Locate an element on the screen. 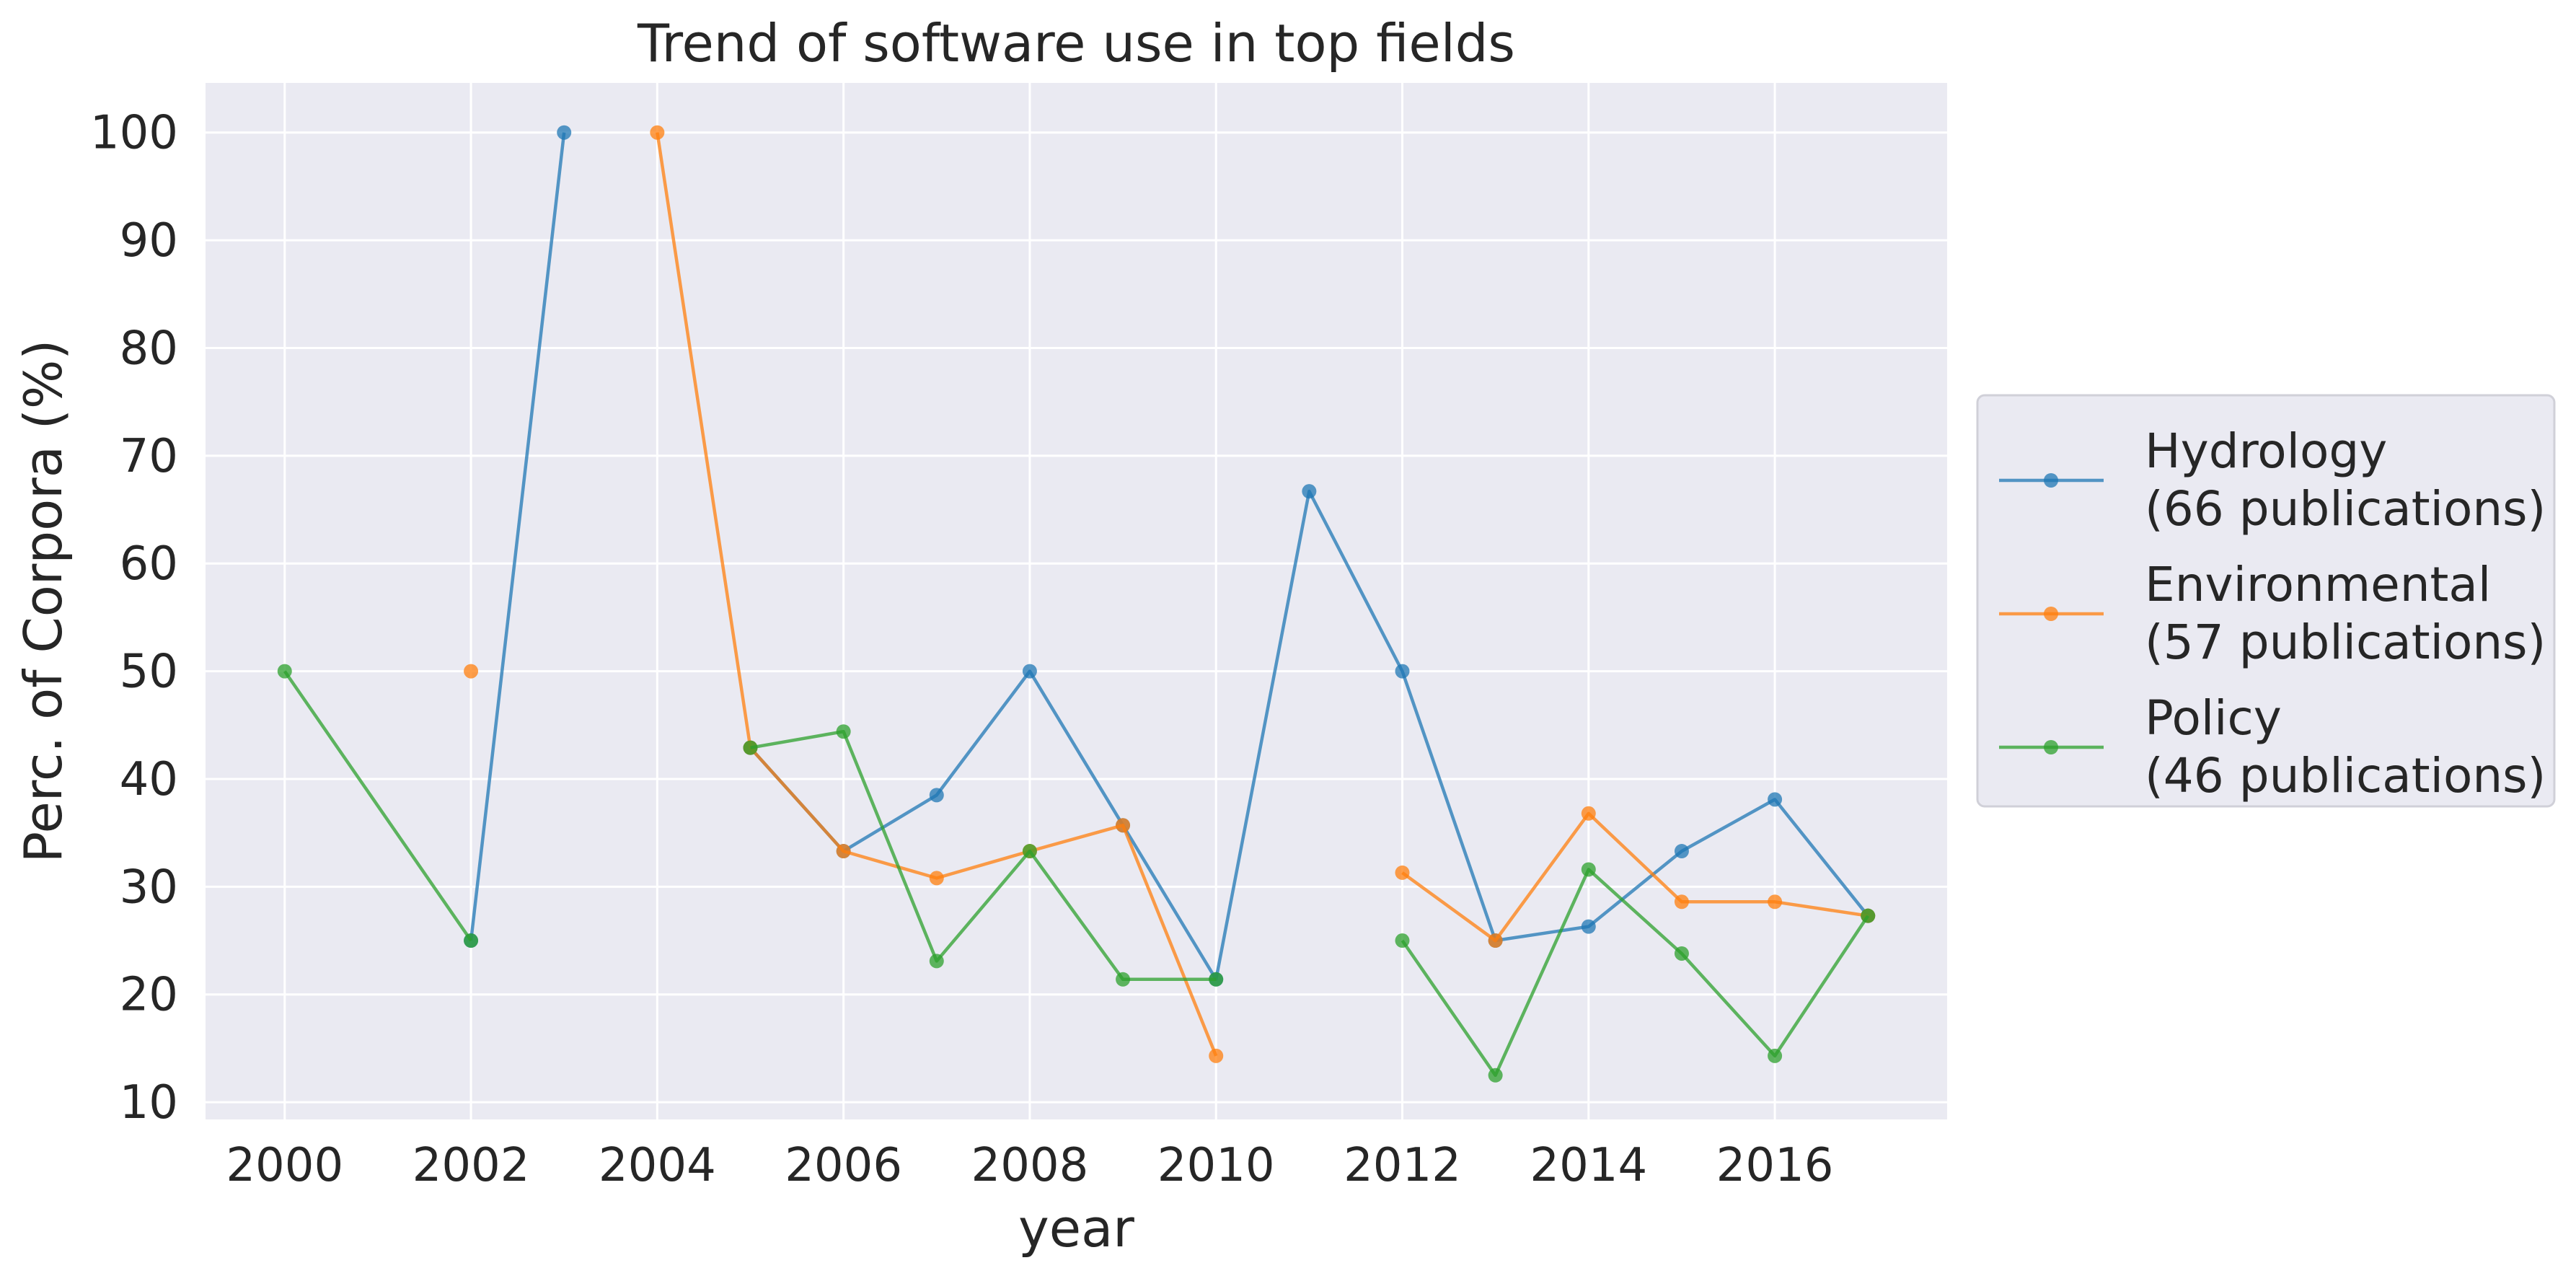  x-tick-label: 2008 is located at coordinates (1029, 1165).